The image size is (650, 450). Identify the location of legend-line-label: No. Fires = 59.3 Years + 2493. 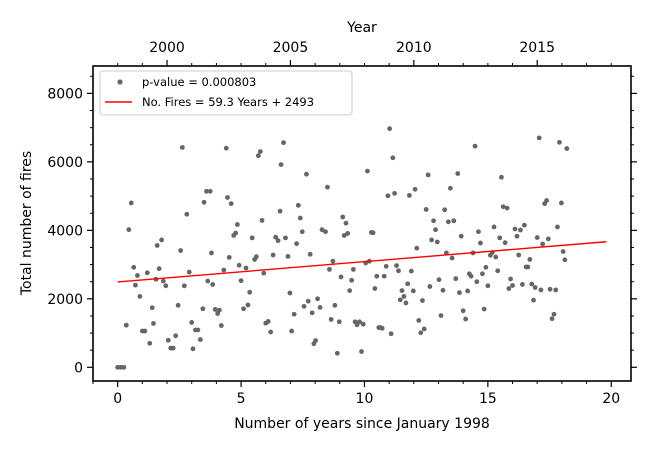
(228, 102).